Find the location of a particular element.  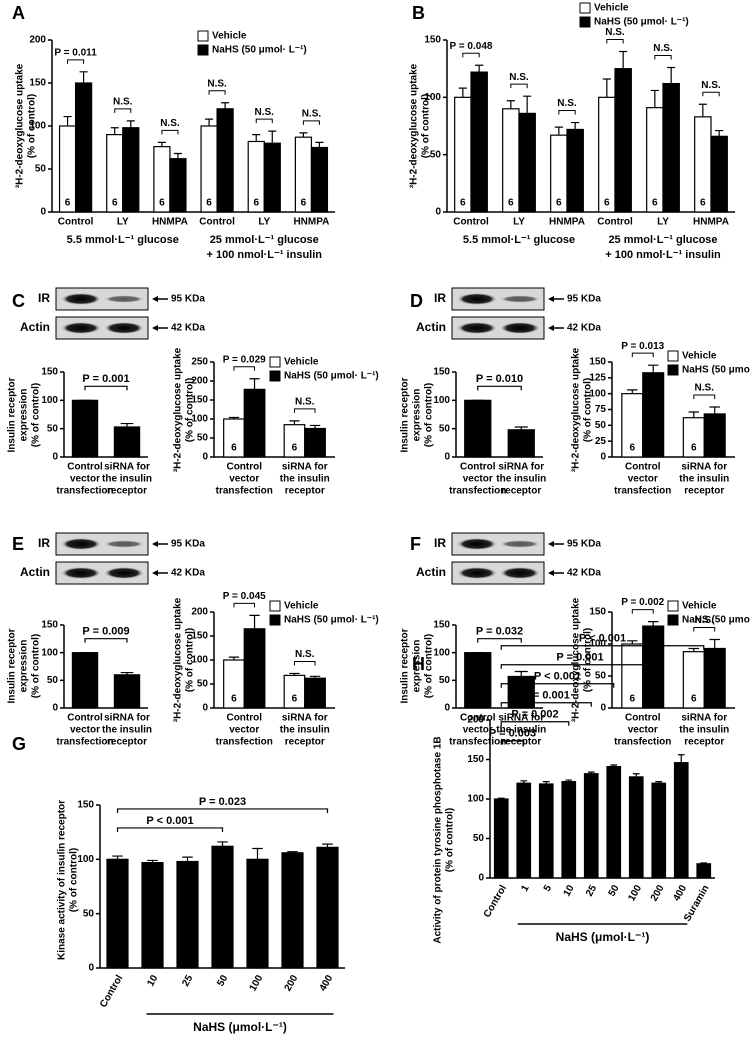

x-tick-label: 10 is located at coordinates (152, 981).